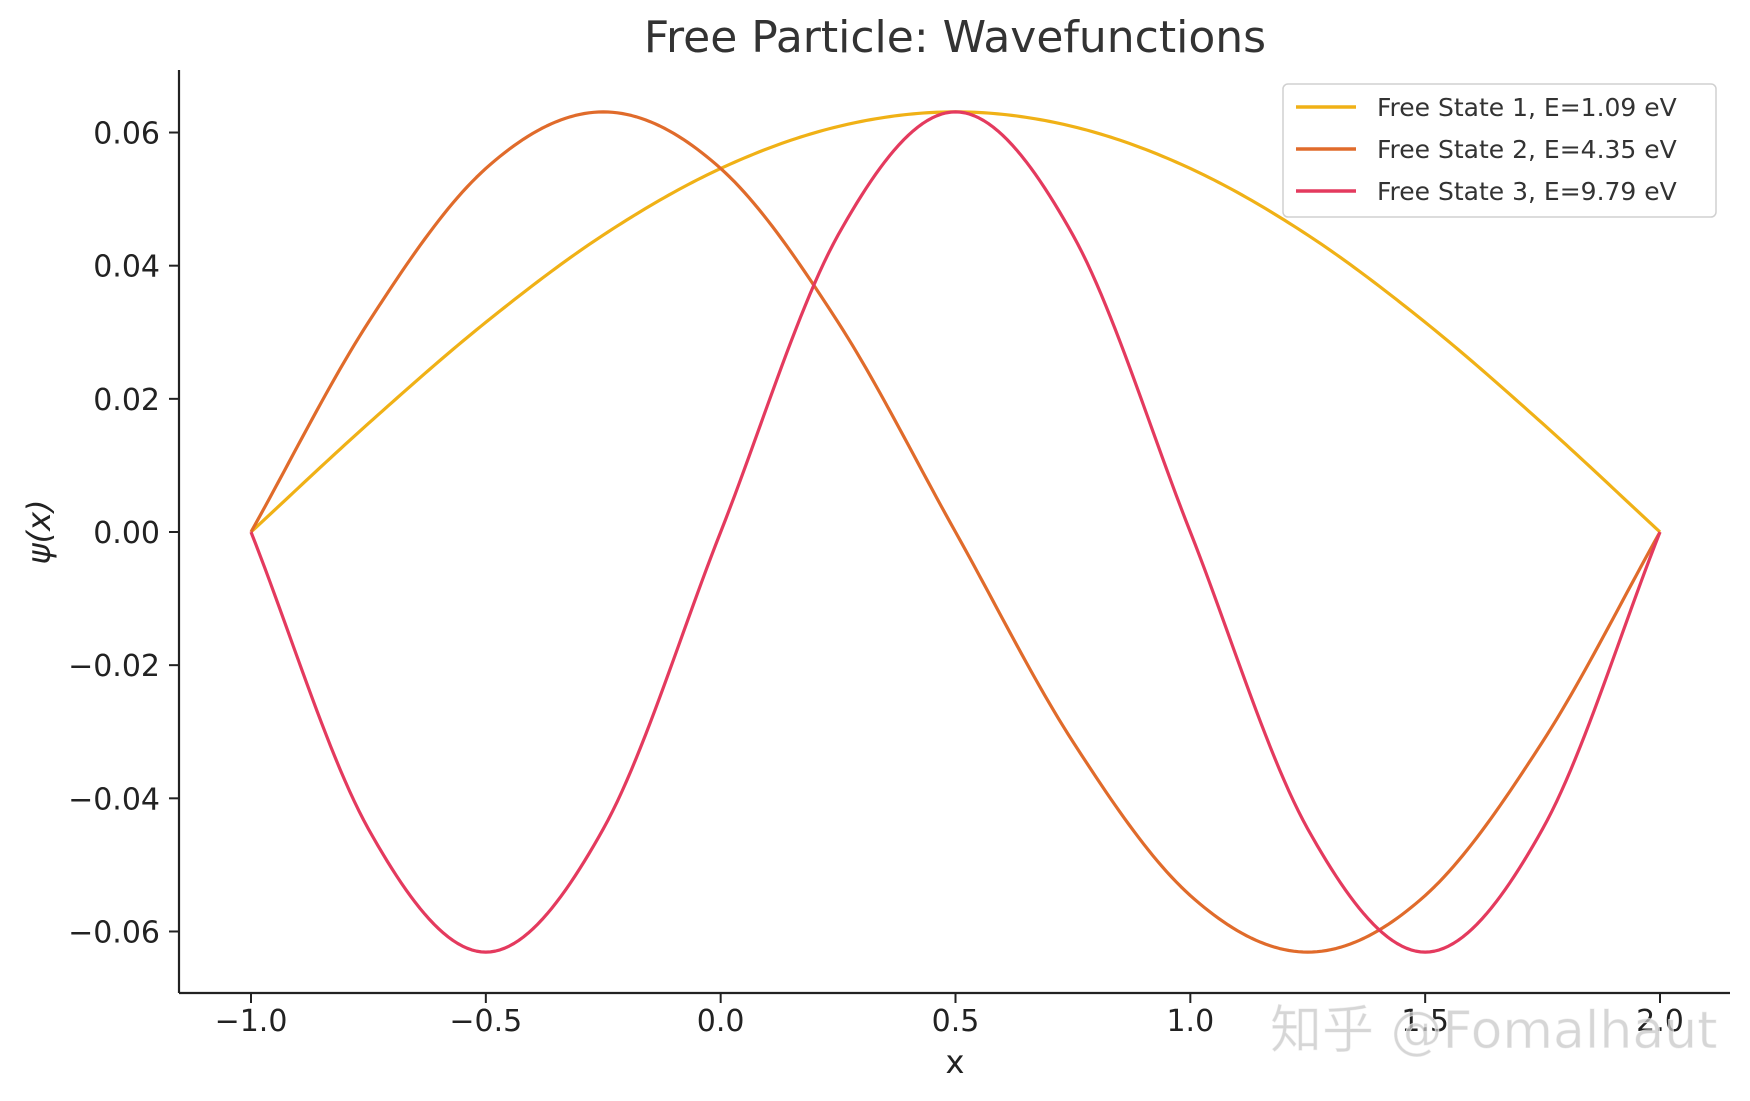 This screenshot has width=1750, height=1101. Describe the element at coordinates (126, 400) in the screenshot. I see `y-tick-label: 0.02` at that location.